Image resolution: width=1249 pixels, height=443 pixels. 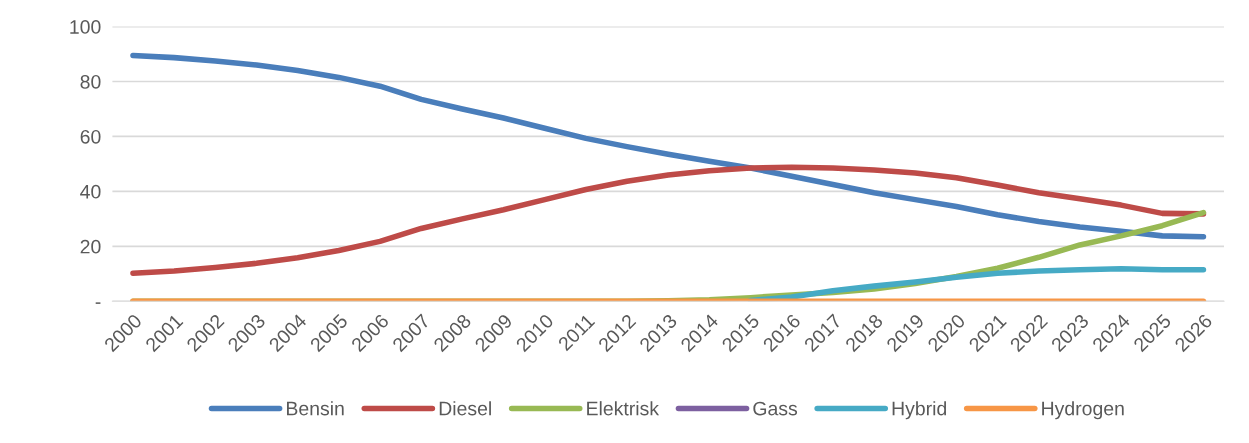 I want to click on legend-label: Bensin, so click(x=315, y=408).